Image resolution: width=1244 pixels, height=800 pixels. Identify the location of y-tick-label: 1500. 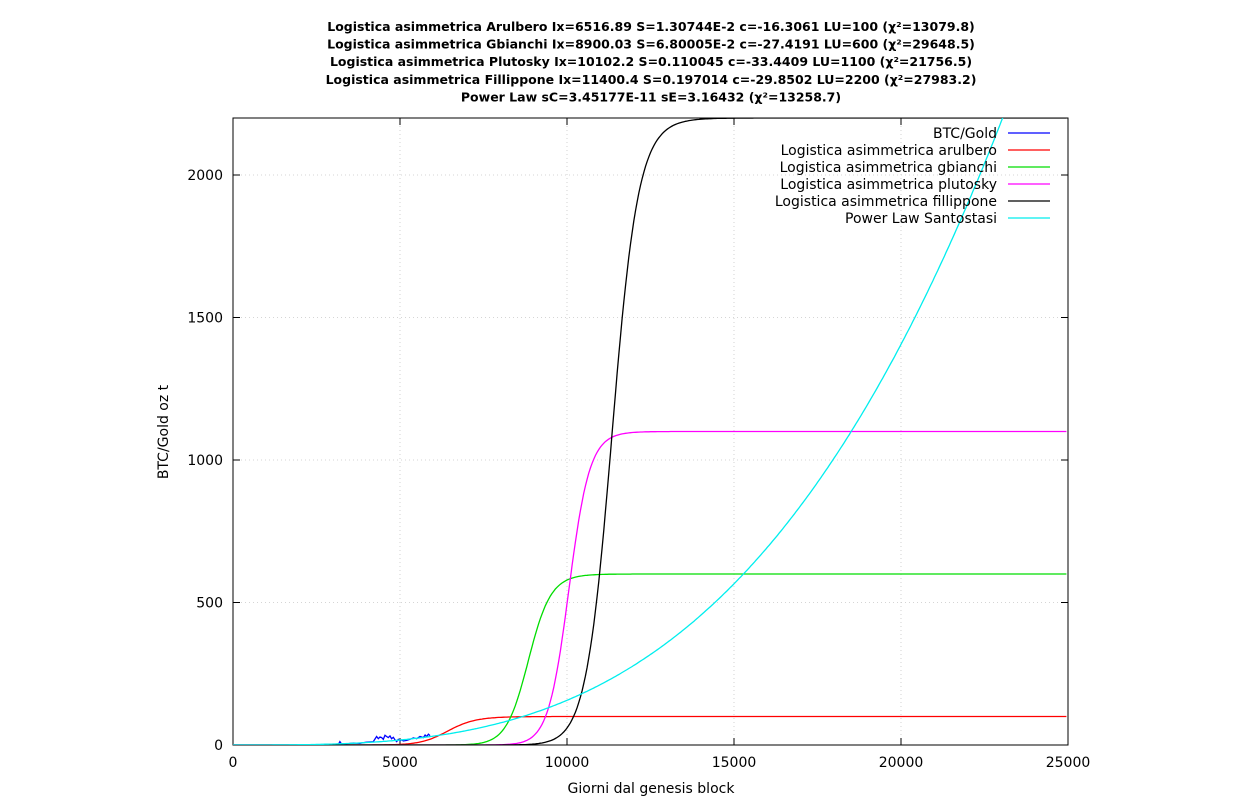
(205, 319).